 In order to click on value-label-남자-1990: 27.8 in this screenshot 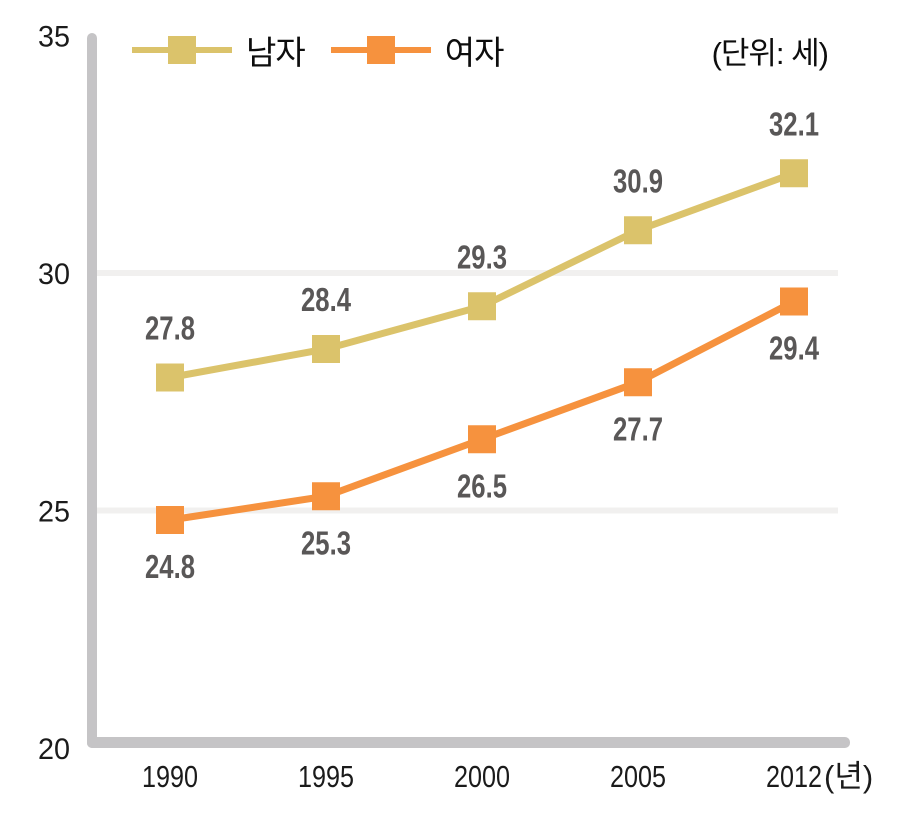, I will do `click(170, 328)`.